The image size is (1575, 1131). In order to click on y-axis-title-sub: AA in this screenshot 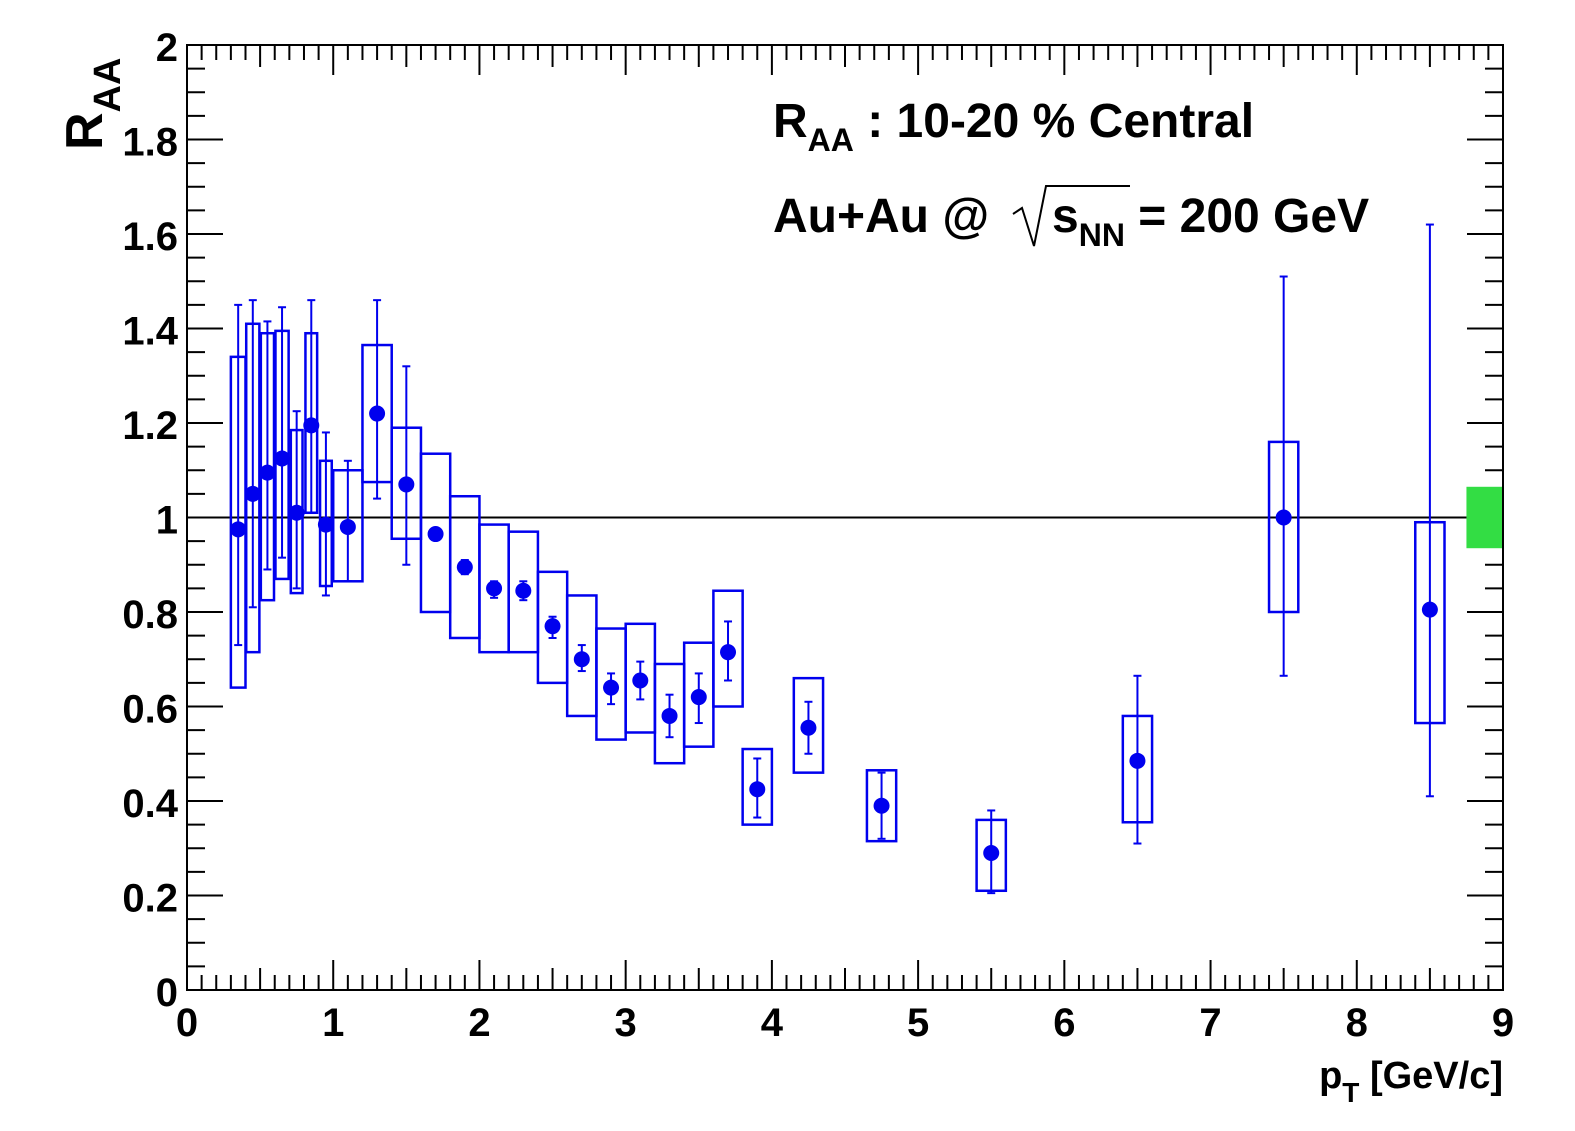, I will do `click(108, 85)`.